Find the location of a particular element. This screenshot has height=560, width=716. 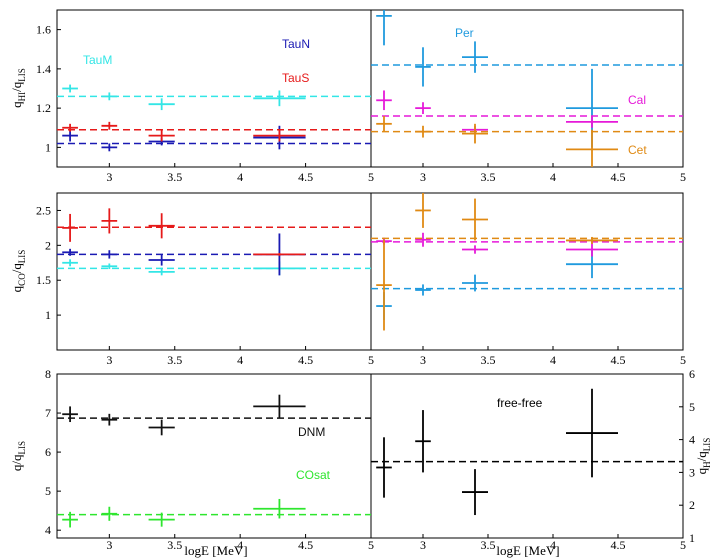

series-dnm-left-dnm is located at coordinates (214, 415).